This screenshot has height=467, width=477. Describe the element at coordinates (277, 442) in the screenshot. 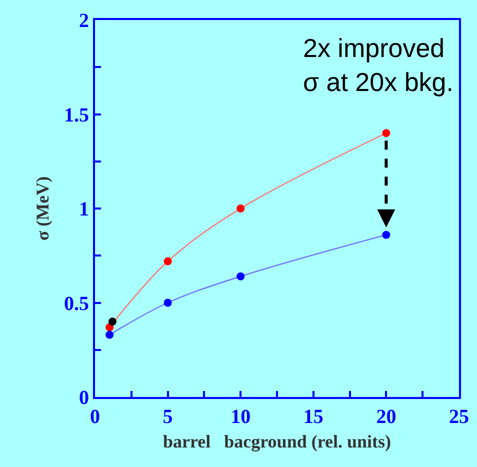

I see `x-axis-title: barrel bacground (rel. units)` at that location.